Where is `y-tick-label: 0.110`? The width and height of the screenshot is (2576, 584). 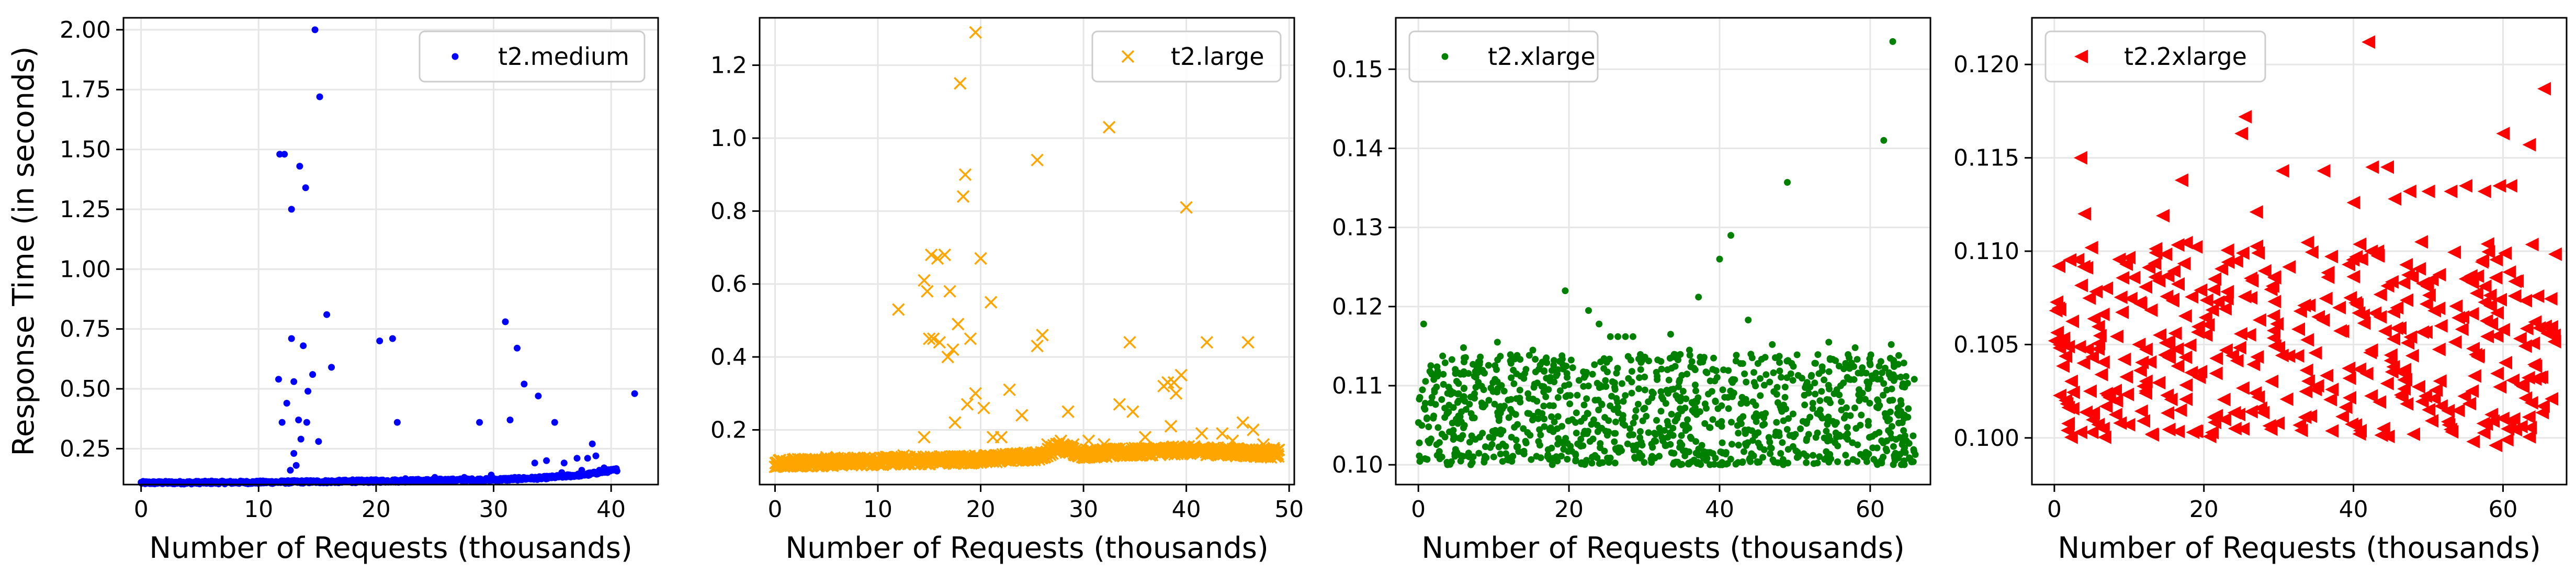 y-tick-label: 0.110 is located at coordinates (1986, 252).